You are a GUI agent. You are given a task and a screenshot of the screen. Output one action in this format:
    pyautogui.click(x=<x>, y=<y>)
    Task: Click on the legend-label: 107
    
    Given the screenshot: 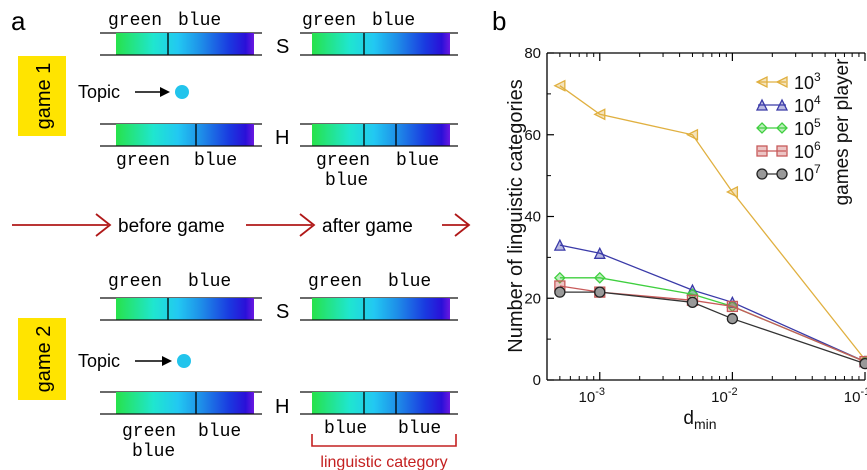 What is the action you would take?
    pyautogui.click(x=807, y=173)
    